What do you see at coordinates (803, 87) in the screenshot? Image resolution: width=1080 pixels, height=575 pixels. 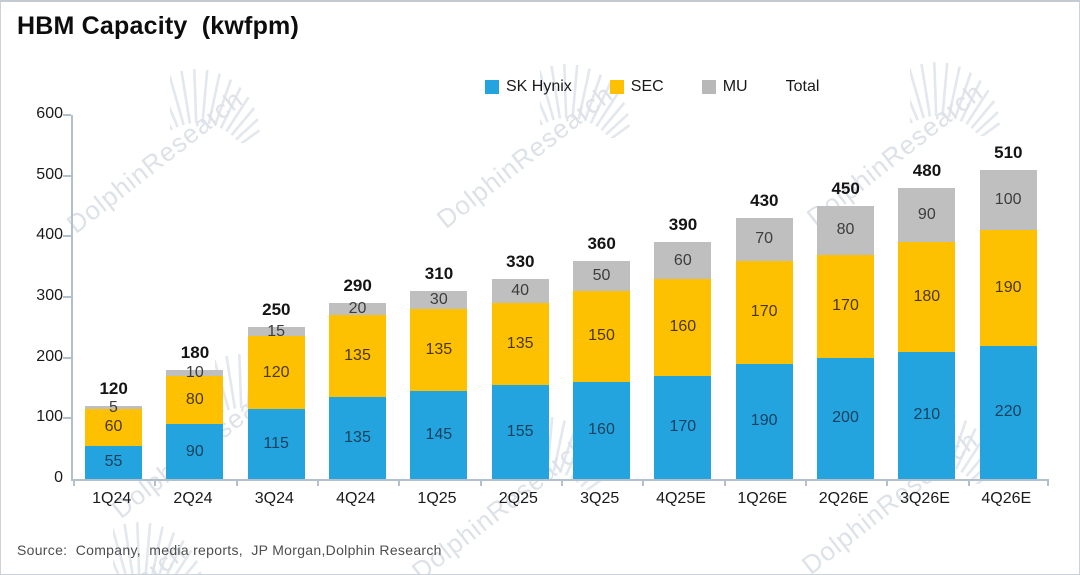 I see `legend-item-total: Total` at bounding box center [803, 87].